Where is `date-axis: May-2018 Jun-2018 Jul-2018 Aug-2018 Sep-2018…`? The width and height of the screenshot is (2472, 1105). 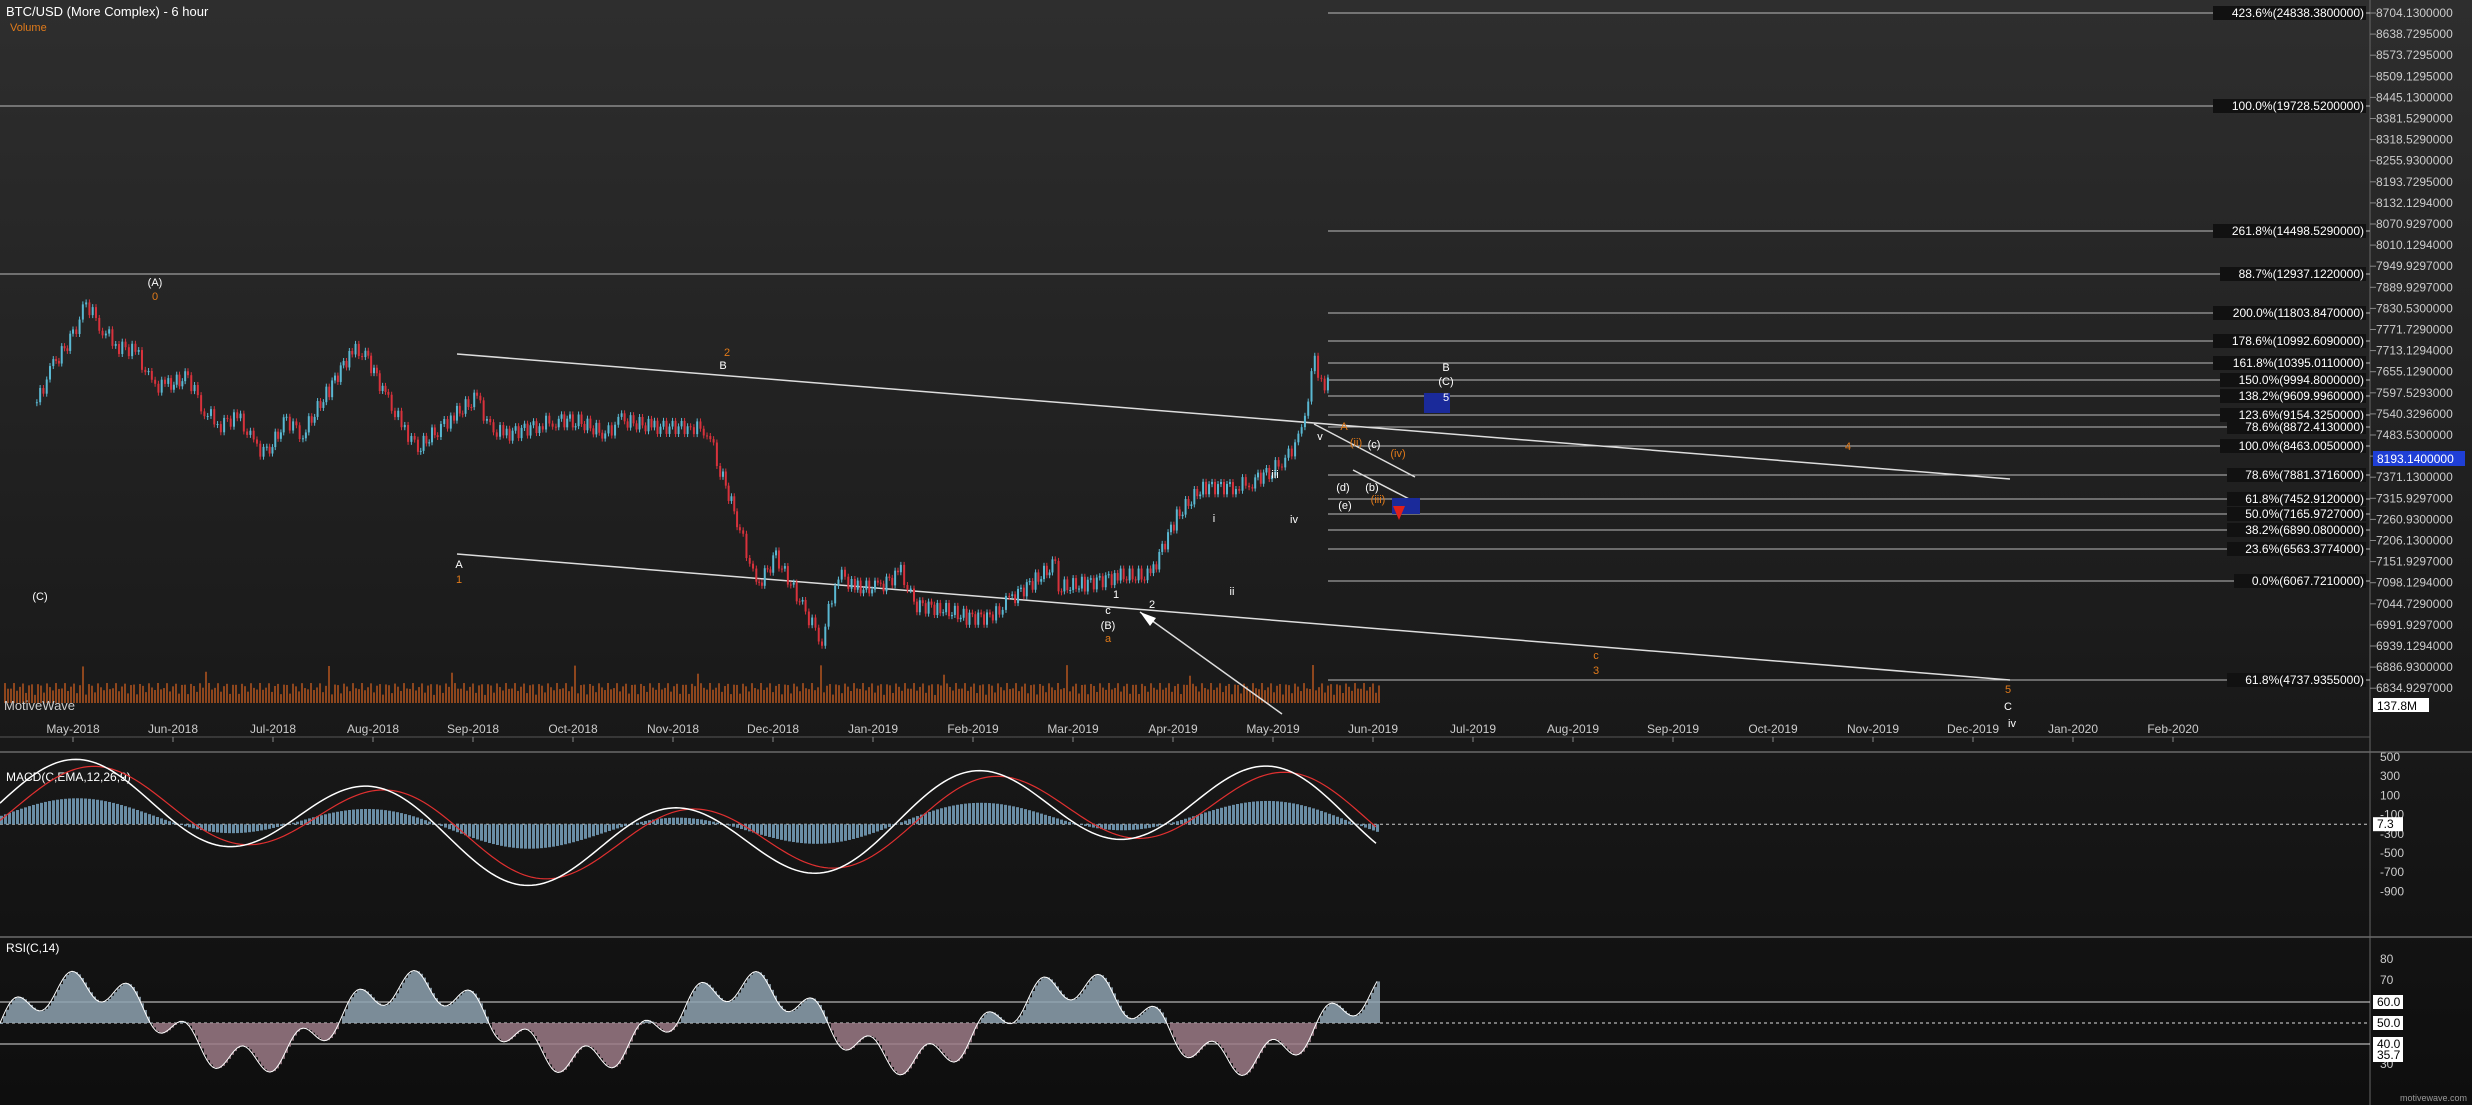
date-axis: May-2018 Jun-2018 Jul-2018 Aug-2018 Sep-2018… is located at coordinates (1122, 732).